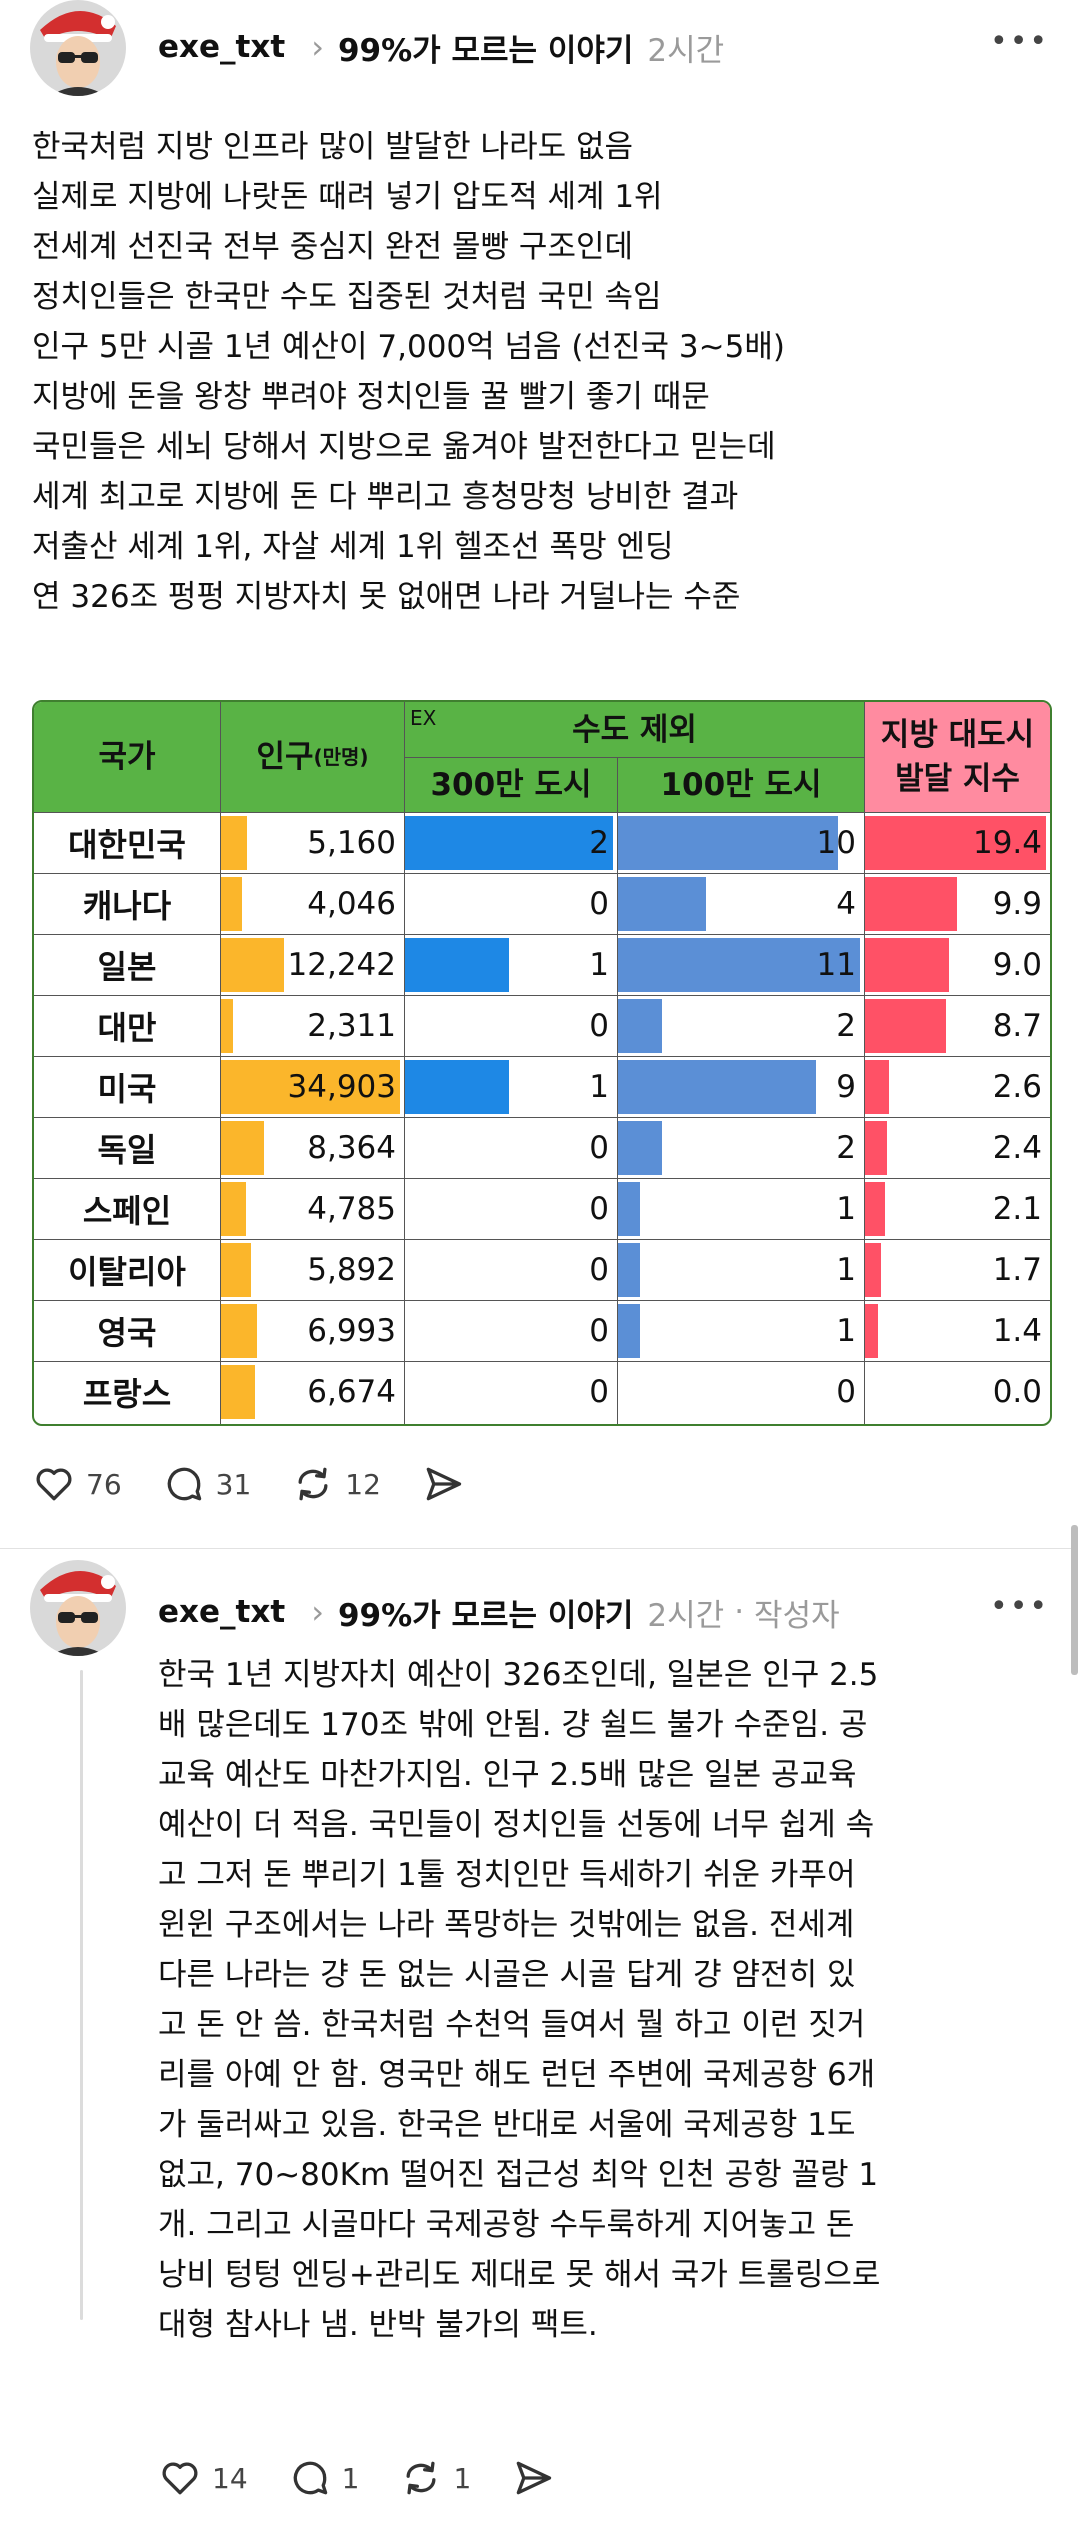  I want to click on population-cell: 34,903, so click(312, 1087).